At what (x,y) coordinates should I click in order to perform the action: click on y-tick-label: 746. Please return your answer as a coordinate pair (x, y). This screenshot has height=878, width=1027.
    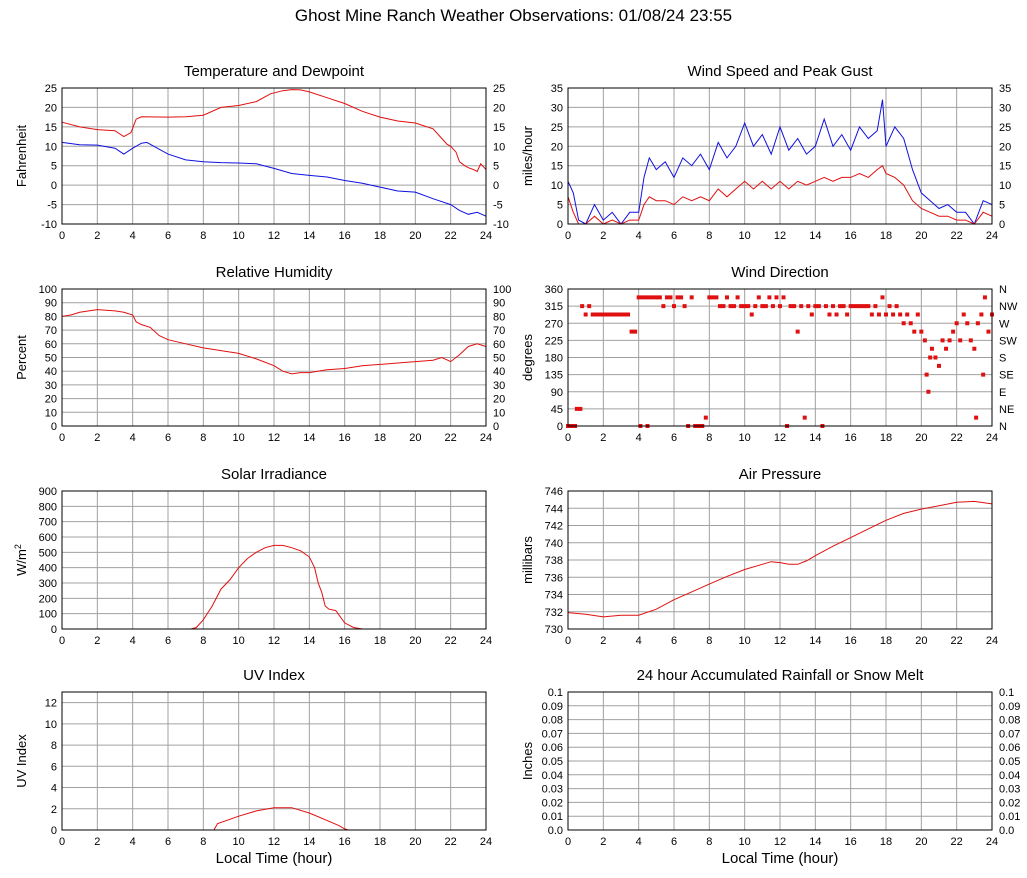
    Looking at the image, I should click on (554, 492).